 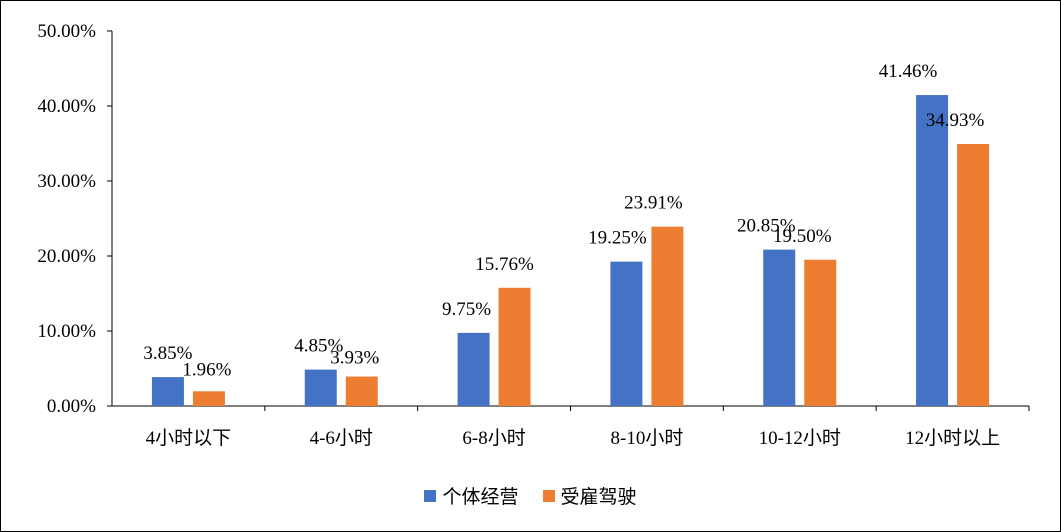 I want to click on x-tick-label: 8-10小时, so click(x=647, y=438).